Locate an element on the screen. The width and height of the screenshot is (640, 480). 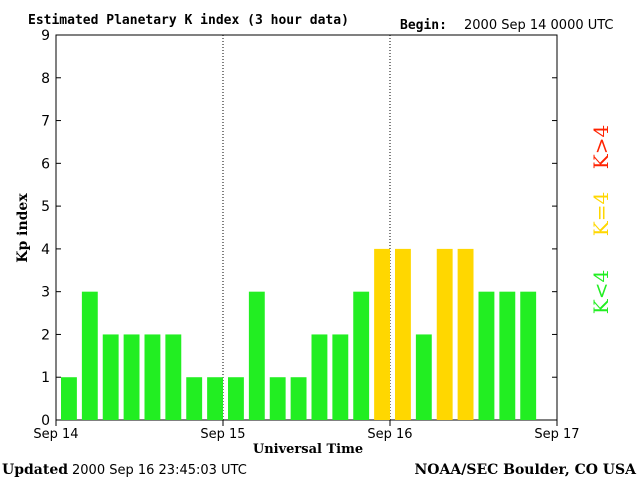
y-tick-label: 2 is located at coordinates (45, 335).